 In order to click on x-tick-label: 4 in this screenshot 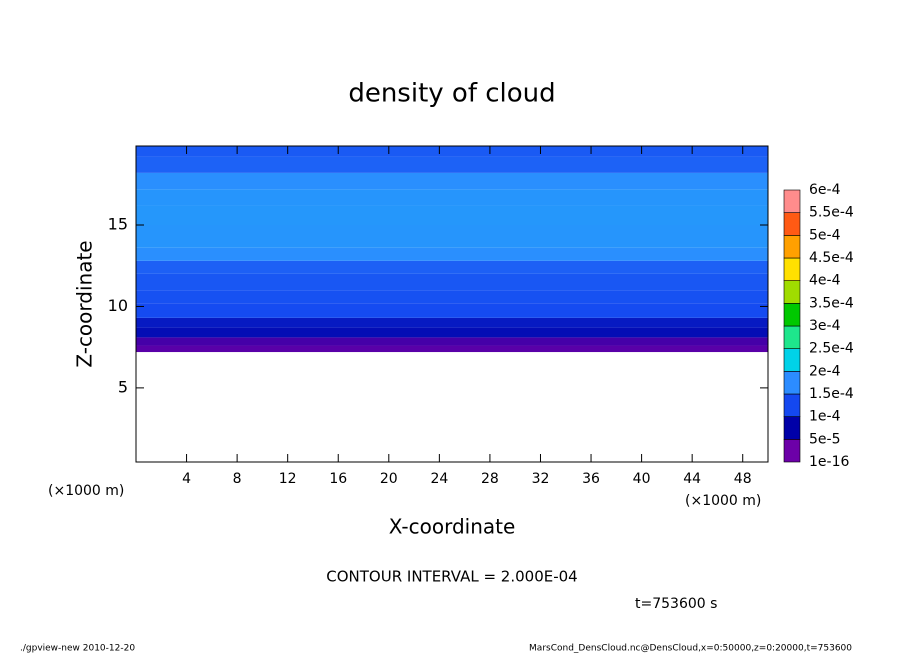, I will do `click(186, 479)`.